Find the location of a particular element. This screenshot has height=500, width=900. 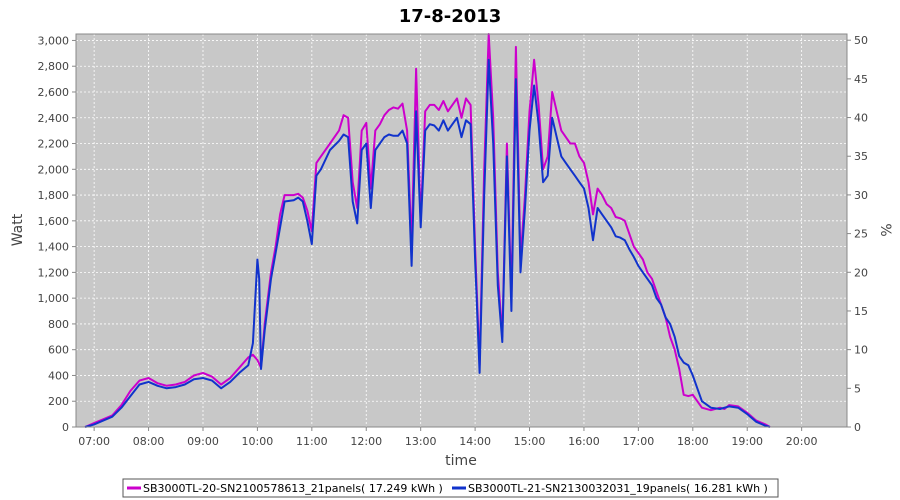

y-right-tick-label: 50 is located at coordinates (861, 40).